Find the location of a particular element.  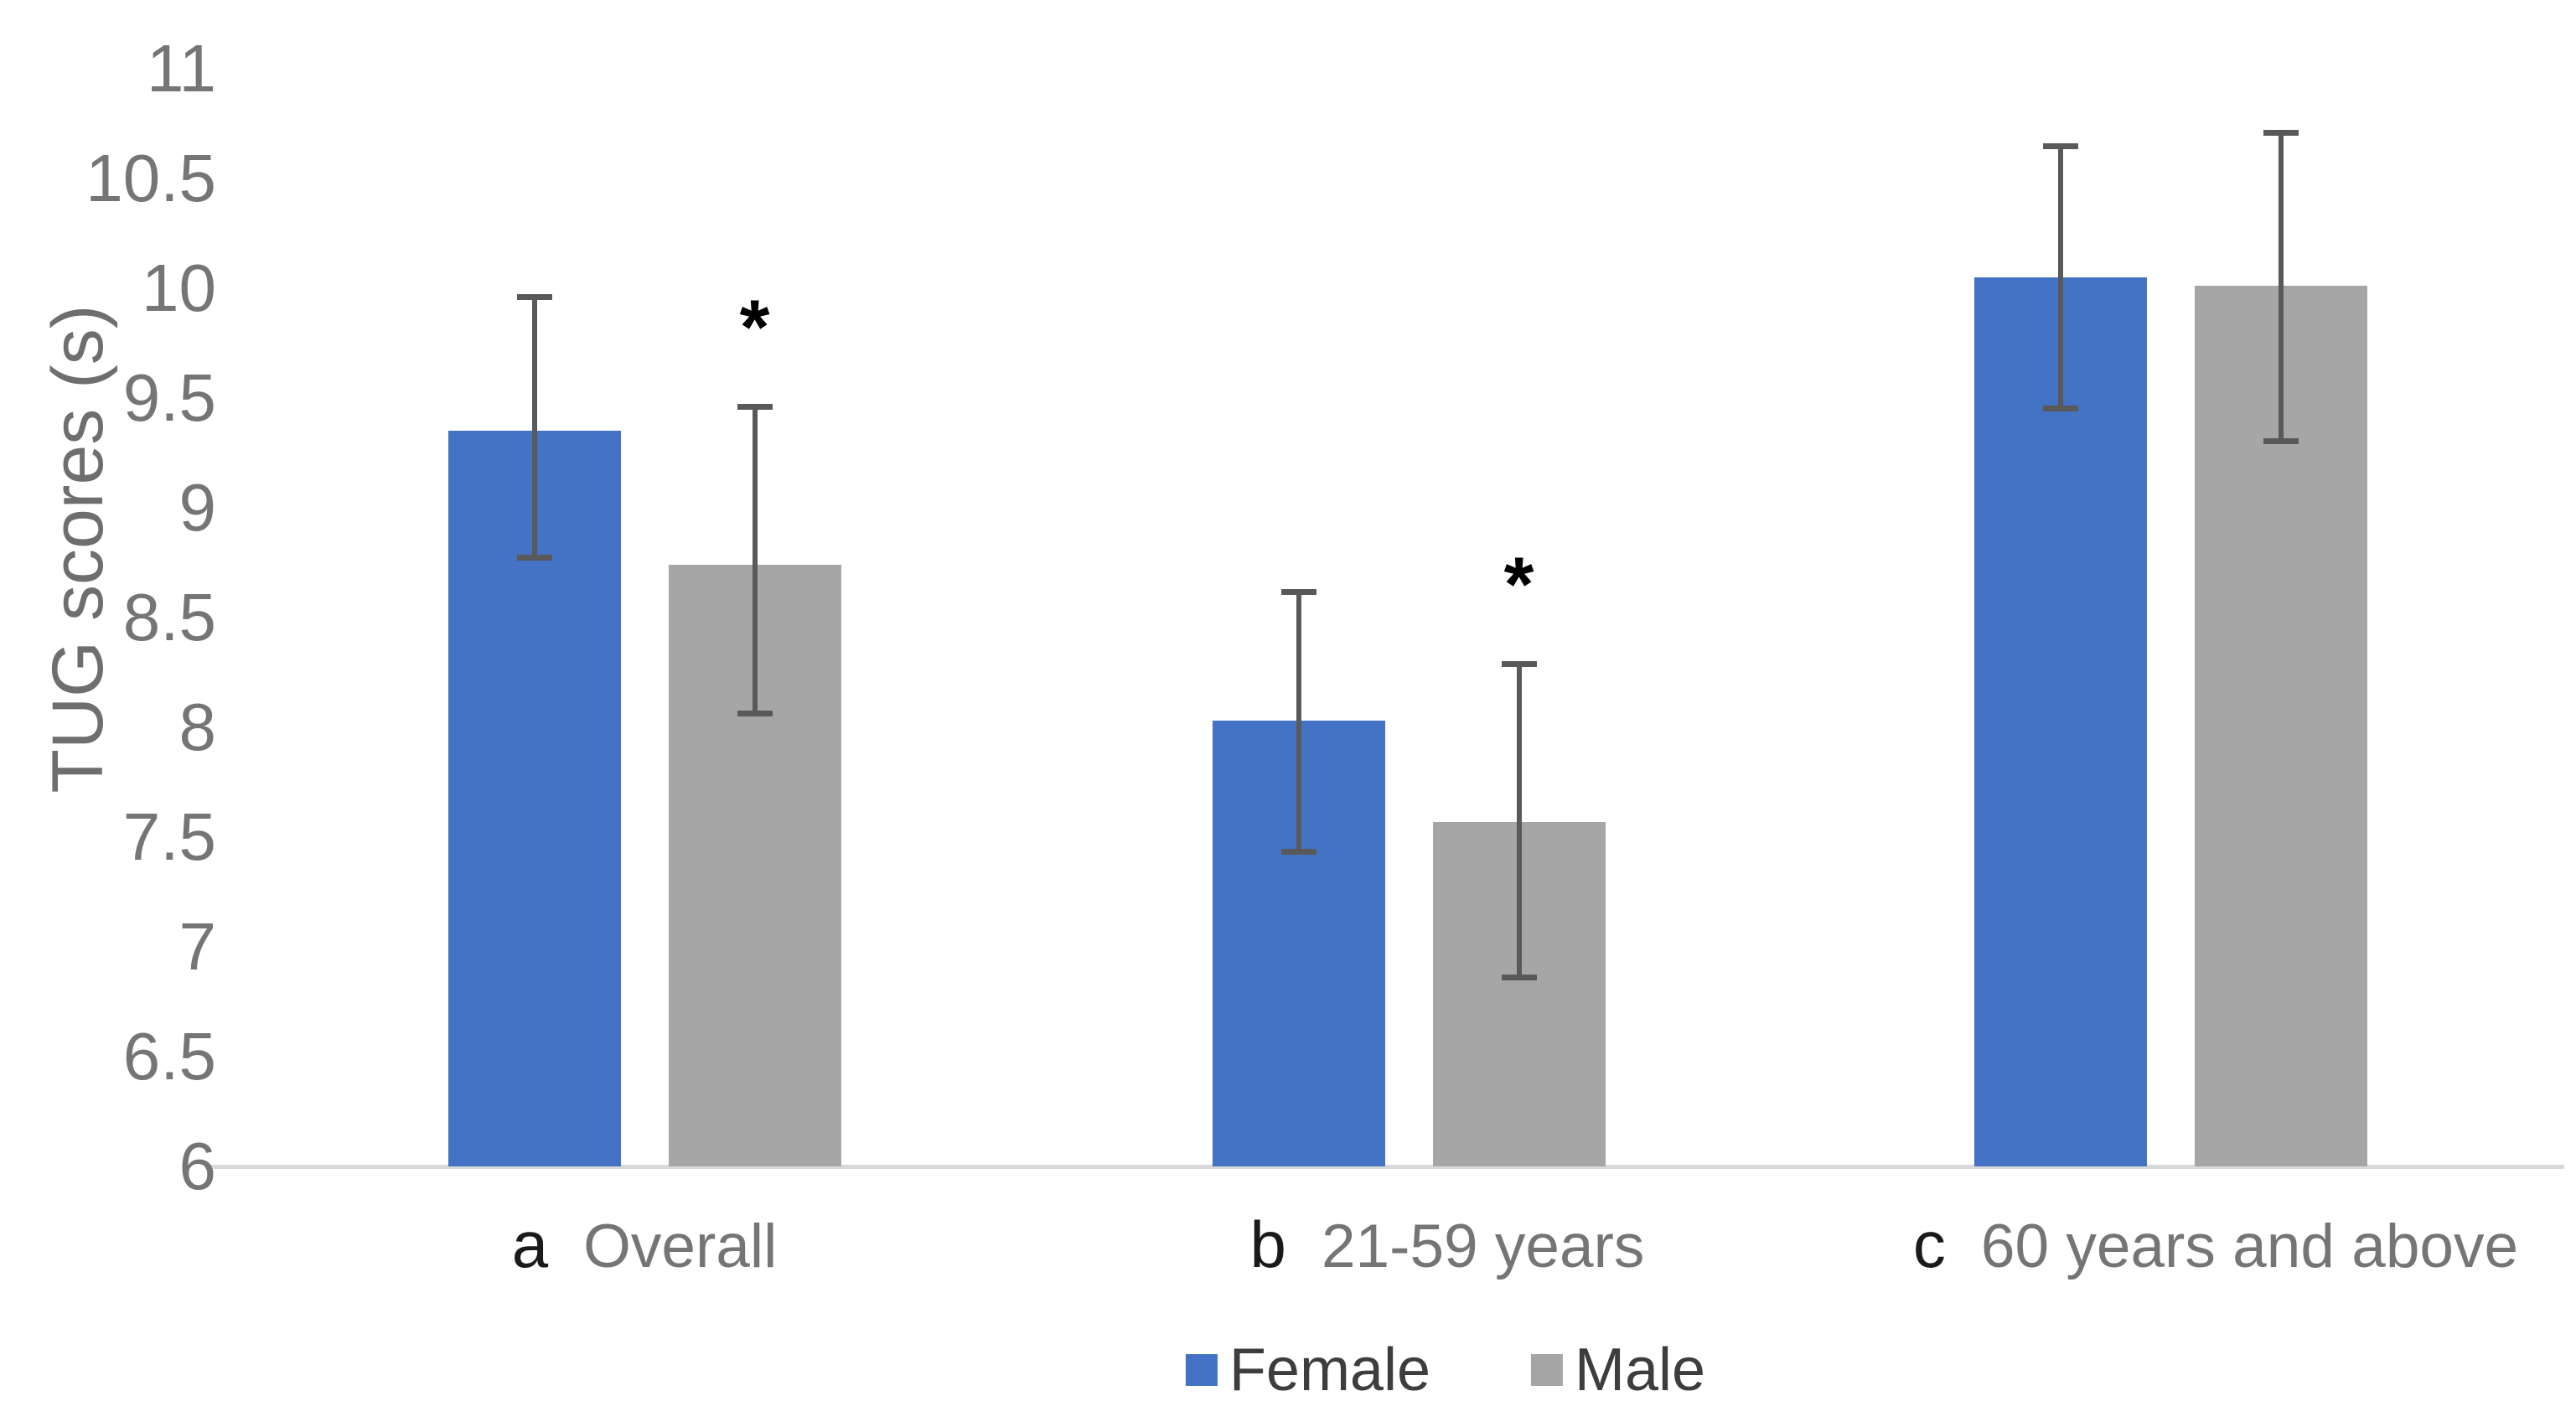

y-tick-label: 7 is located at coordinates (197, 947).